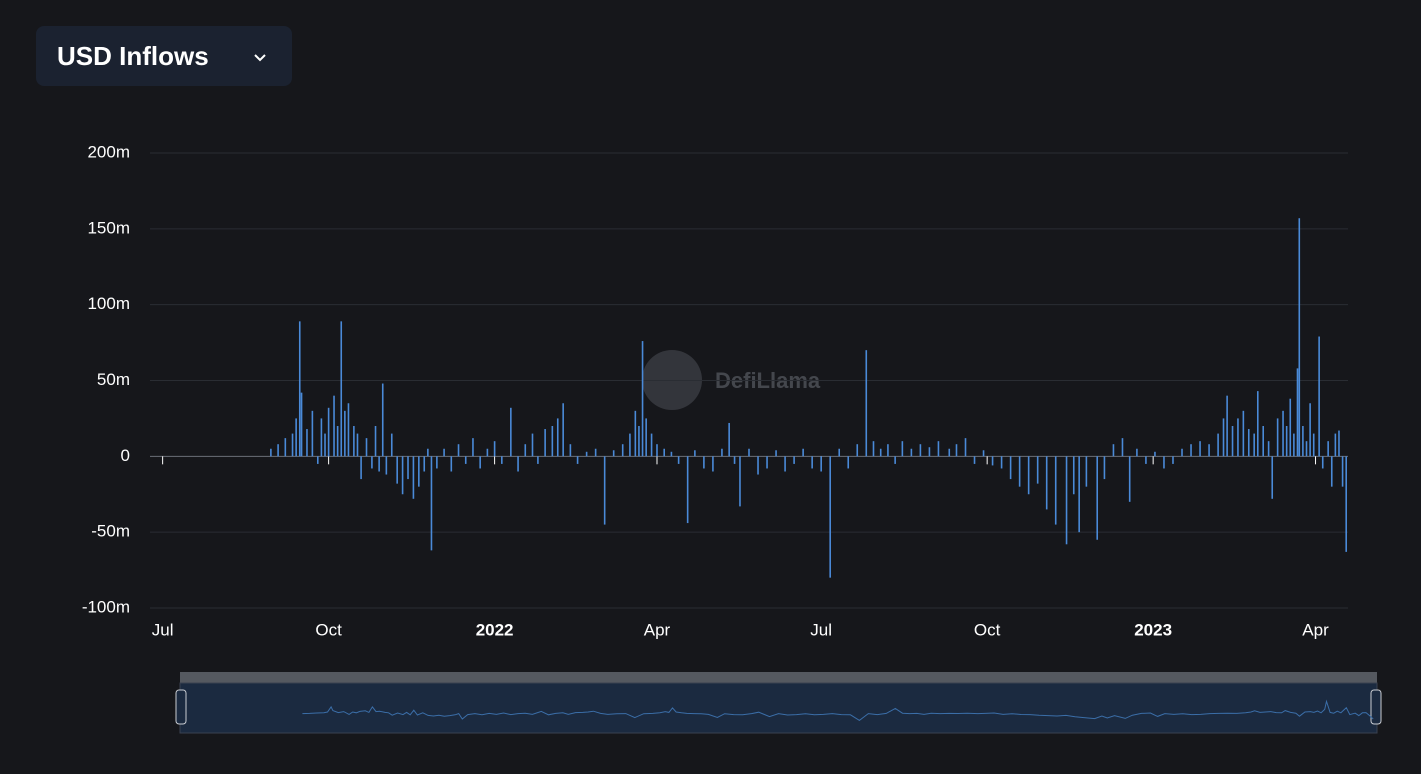 This screenshot has height=774, width=1421. Describe the element at coordinates (1376, 707) in the screenshot. I see `slider-handle-right` at that location.